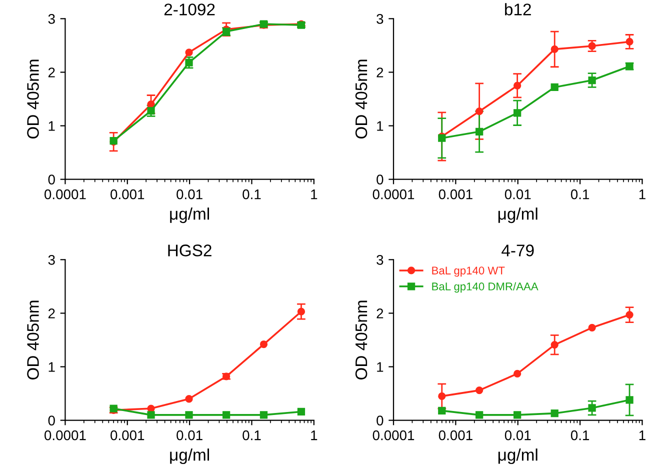 The image size is (652, 467). What do you see at coordinates (190, 250) in the screenshot?
I see `chart-title: HGS2` at bounding box center [190, 250].